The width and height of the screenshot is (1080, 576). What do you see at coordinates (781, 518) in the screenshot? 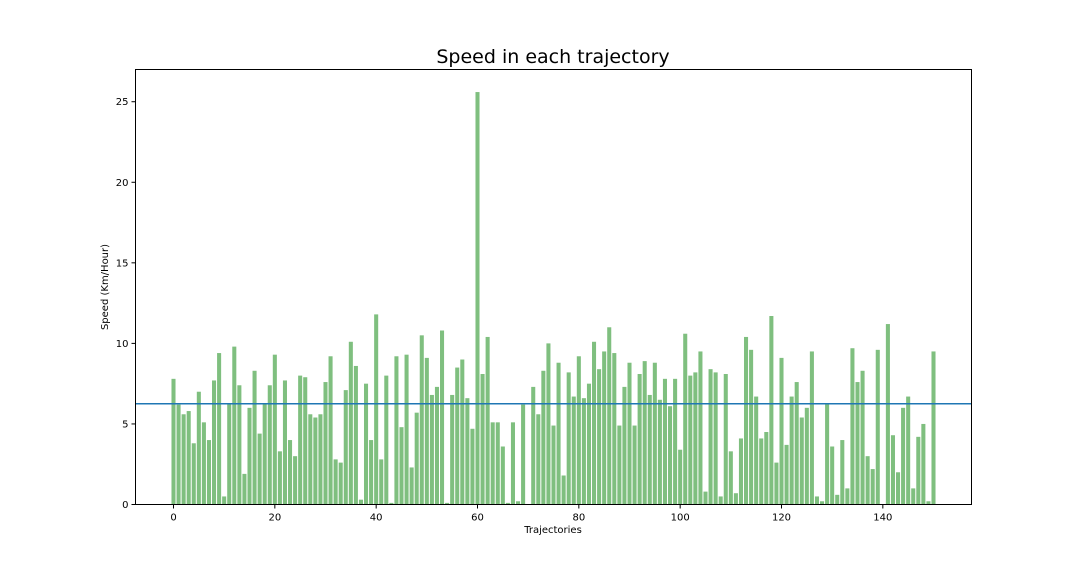
I see `x-tick-label: 120` at bounding box center [781, 518].